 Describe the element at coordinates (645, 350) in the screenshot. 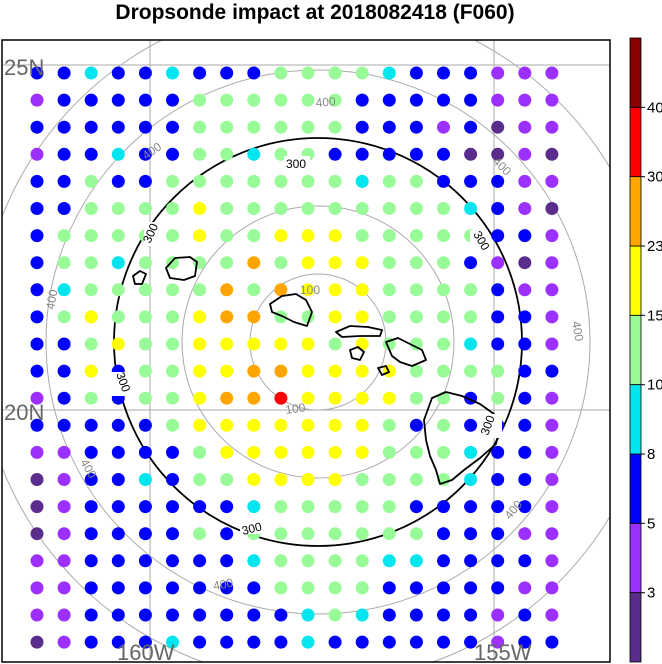

I see `colorbar: 3 5 8 10 15 23 30 40` at that location.